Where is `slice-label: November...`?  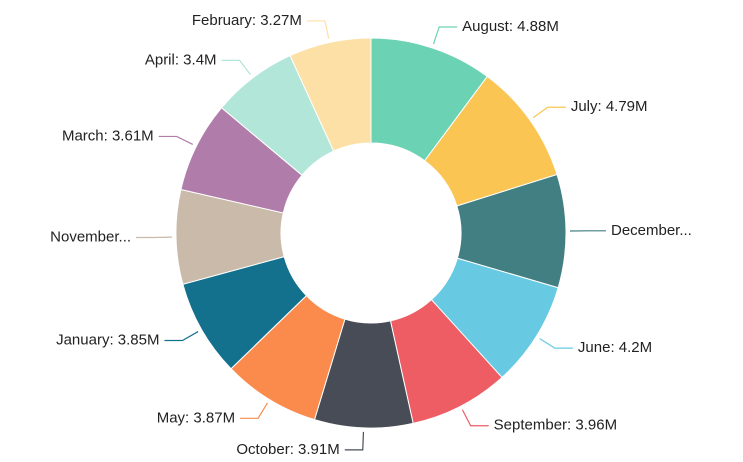
slice-label: November... is located at coordinates (90, 236).